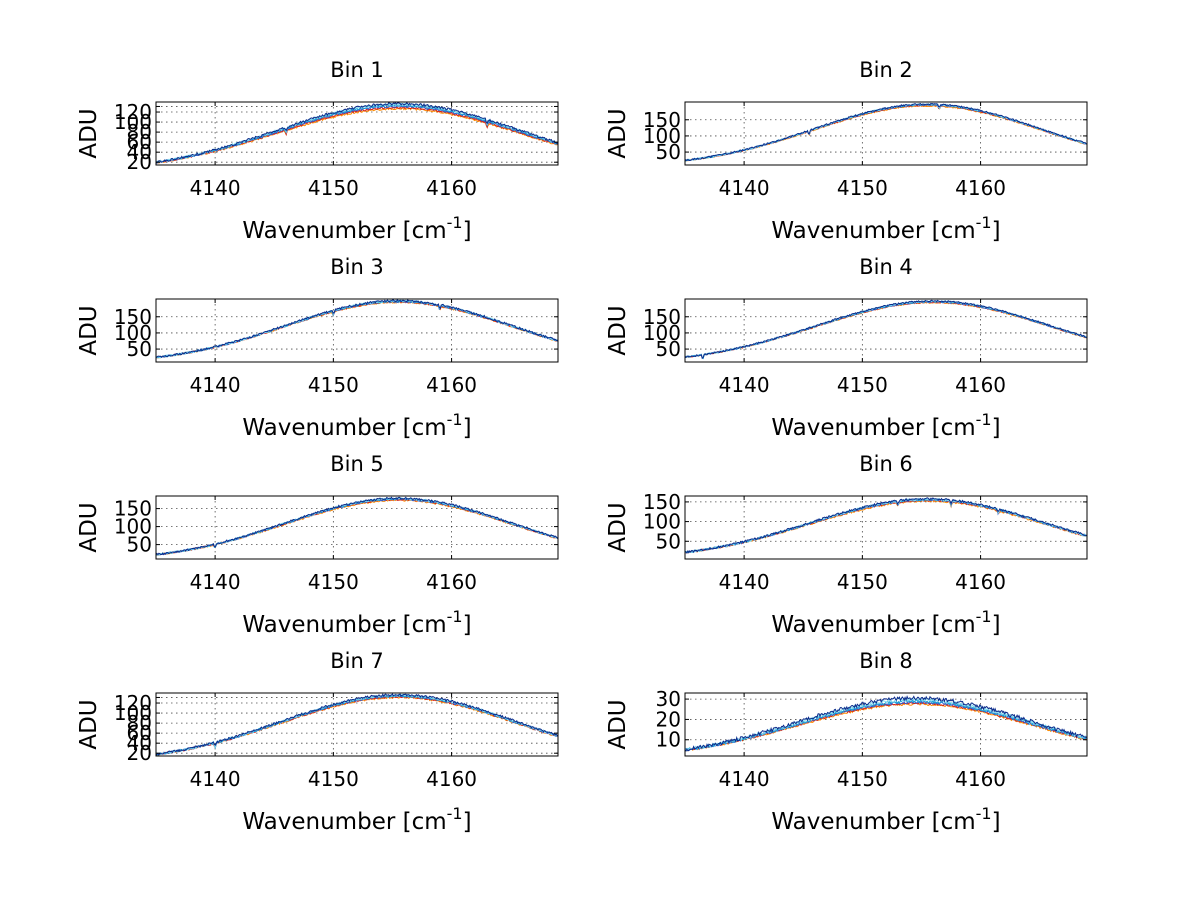 The image size is (1200, 901). Describe the element at coordinates (357, 464) in the screenshot. I see `subplot-title: Bin 5` at that location.